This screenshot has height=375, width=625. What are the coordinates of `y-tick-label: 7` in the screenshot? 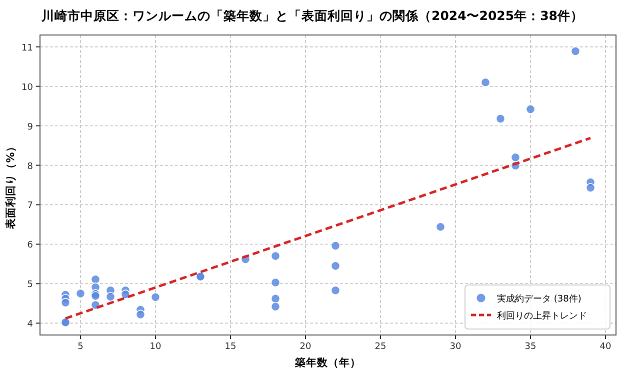 It's located at (30, 206).